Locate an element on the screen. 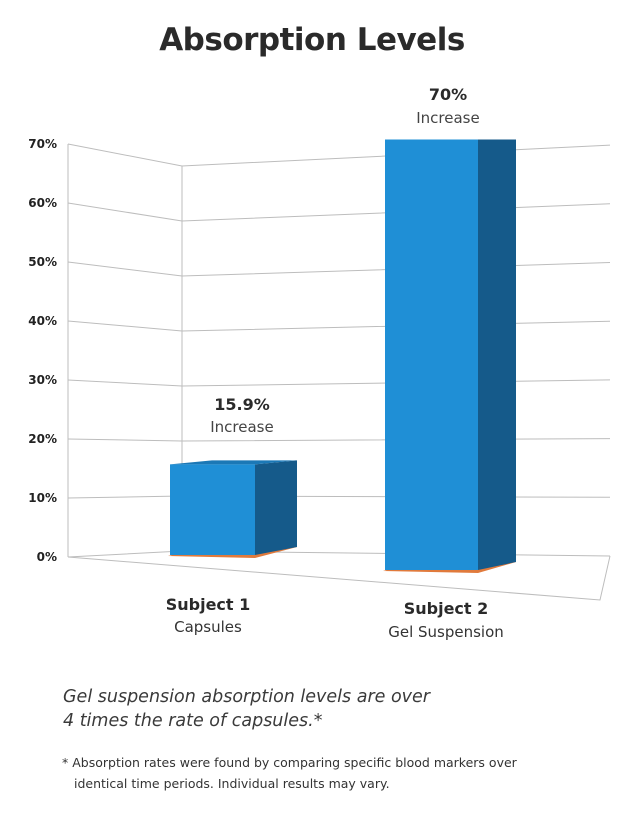 Image resolution: width=624 pixels, height=826 pixels. y-tick-label: 10% is located at coordinates (42, 498).